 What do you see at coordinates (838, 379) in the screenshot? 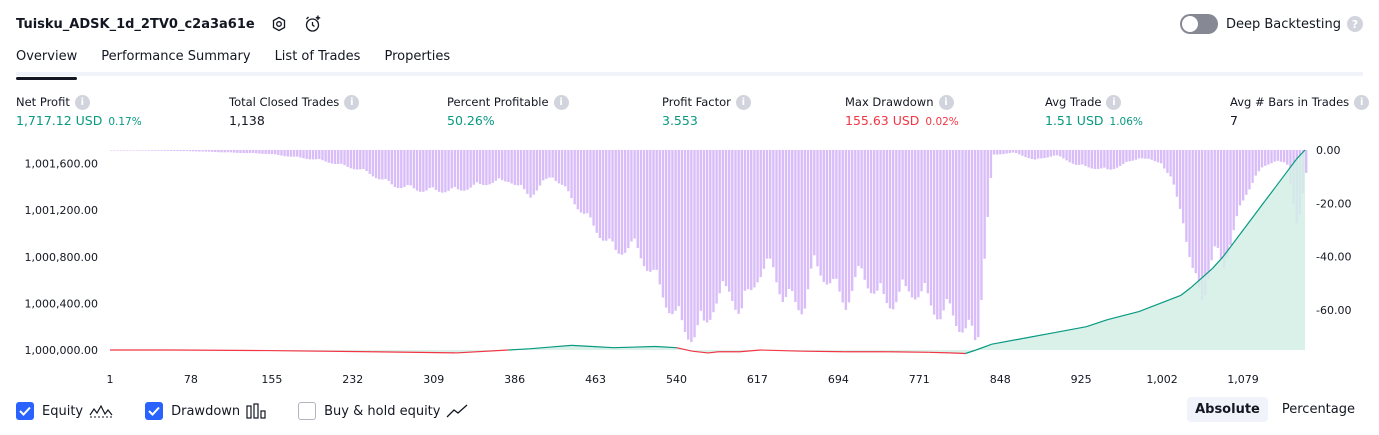
I see `x-axis-tick-label: 694` at bounding box center [838, 379].